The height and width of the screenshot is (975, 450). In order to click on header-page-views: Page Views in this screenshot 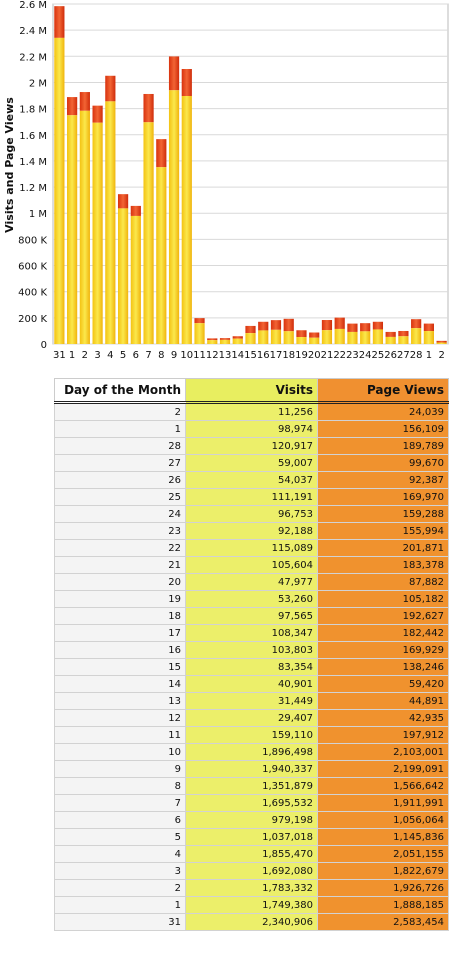, I will do `click(383, 391)`.